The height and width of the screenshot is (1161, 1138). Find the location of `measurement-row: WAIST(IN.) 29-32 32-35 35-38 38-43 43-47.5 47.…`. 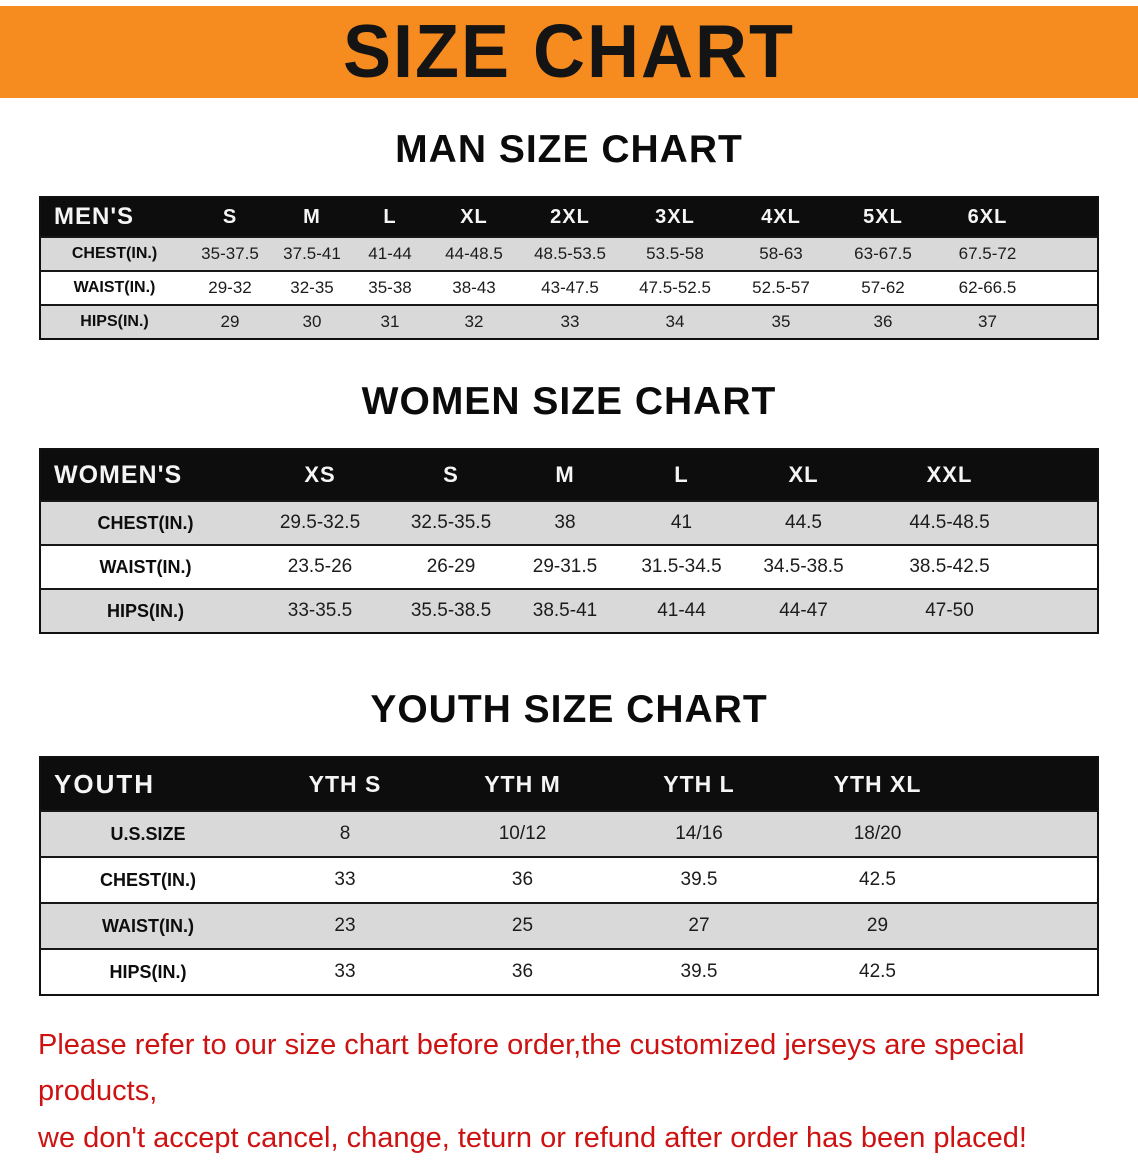

measurement-row: WAIST(IN.) 29-32 32-35 35-38 38-43 43-47.5 47.… is located at coordinates (569, 288).